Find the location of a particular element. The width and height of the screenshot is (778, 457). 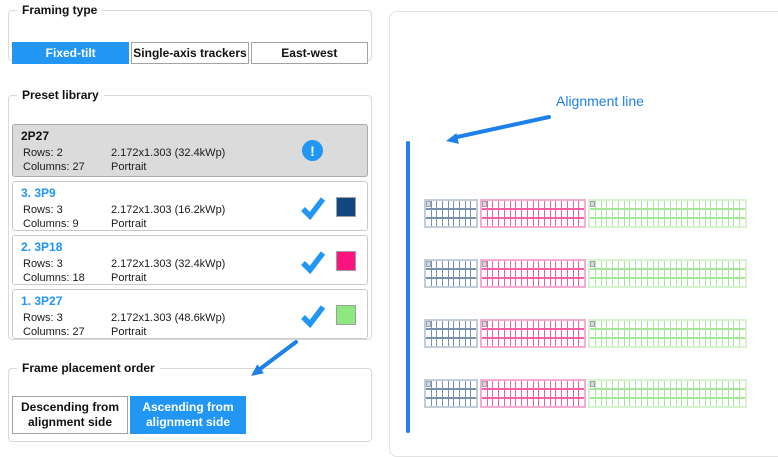

framing-option-fixed-tilt: Fixed-tilt is located at coordinates (71, 53).